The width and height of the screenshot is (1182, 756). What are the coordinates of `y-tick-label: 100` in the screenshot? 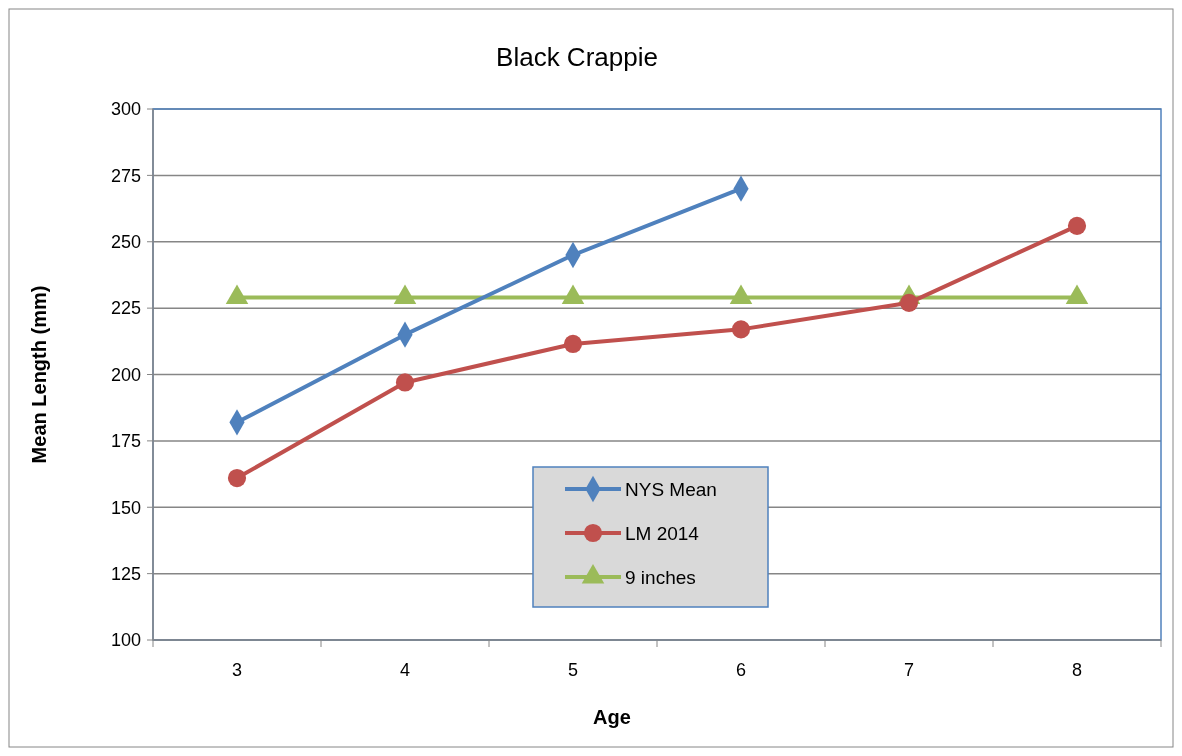 It's located at (125, 640).